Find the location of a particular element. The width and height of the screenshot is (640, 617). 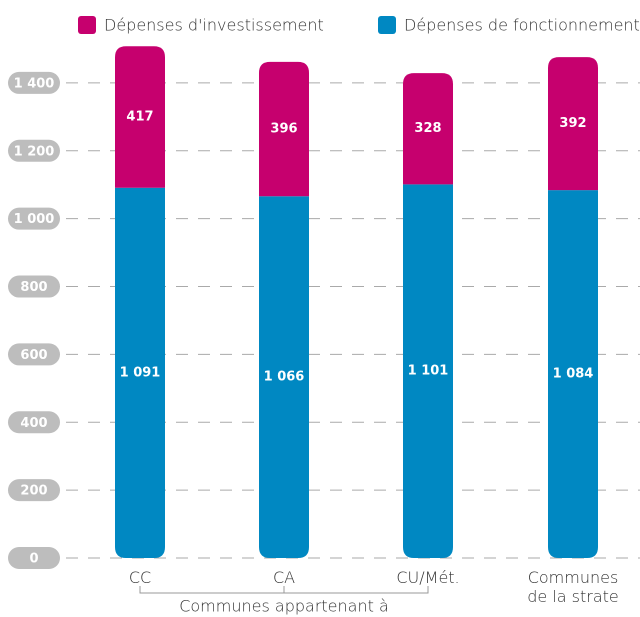

y-tick-label: 1 400 is located at coordinates (34, 83).